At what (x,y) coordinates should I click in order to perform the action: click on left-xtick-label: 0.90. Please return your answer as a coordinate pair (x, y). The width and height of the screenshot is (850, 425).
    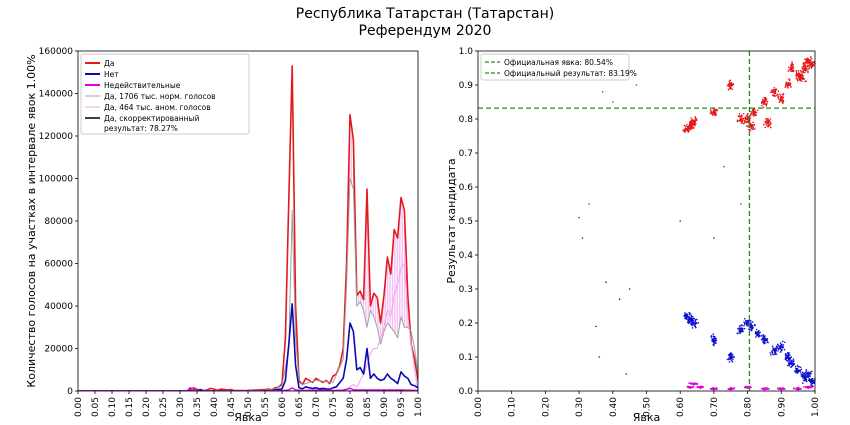
    Looking at the image, I should click on (385, 407).